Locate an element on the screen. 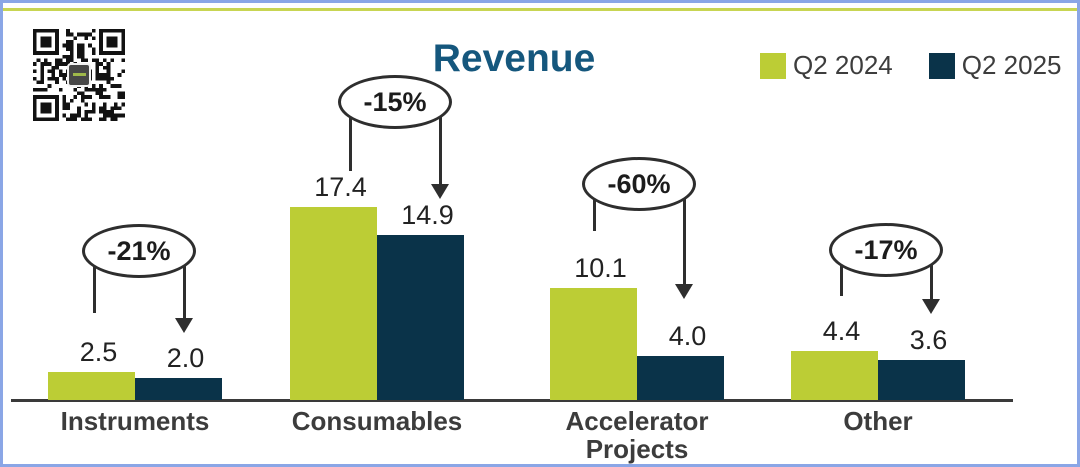 This screenshot has width=1080, height=467. callout-line-left-instruments is located at coordinates (94, 289).